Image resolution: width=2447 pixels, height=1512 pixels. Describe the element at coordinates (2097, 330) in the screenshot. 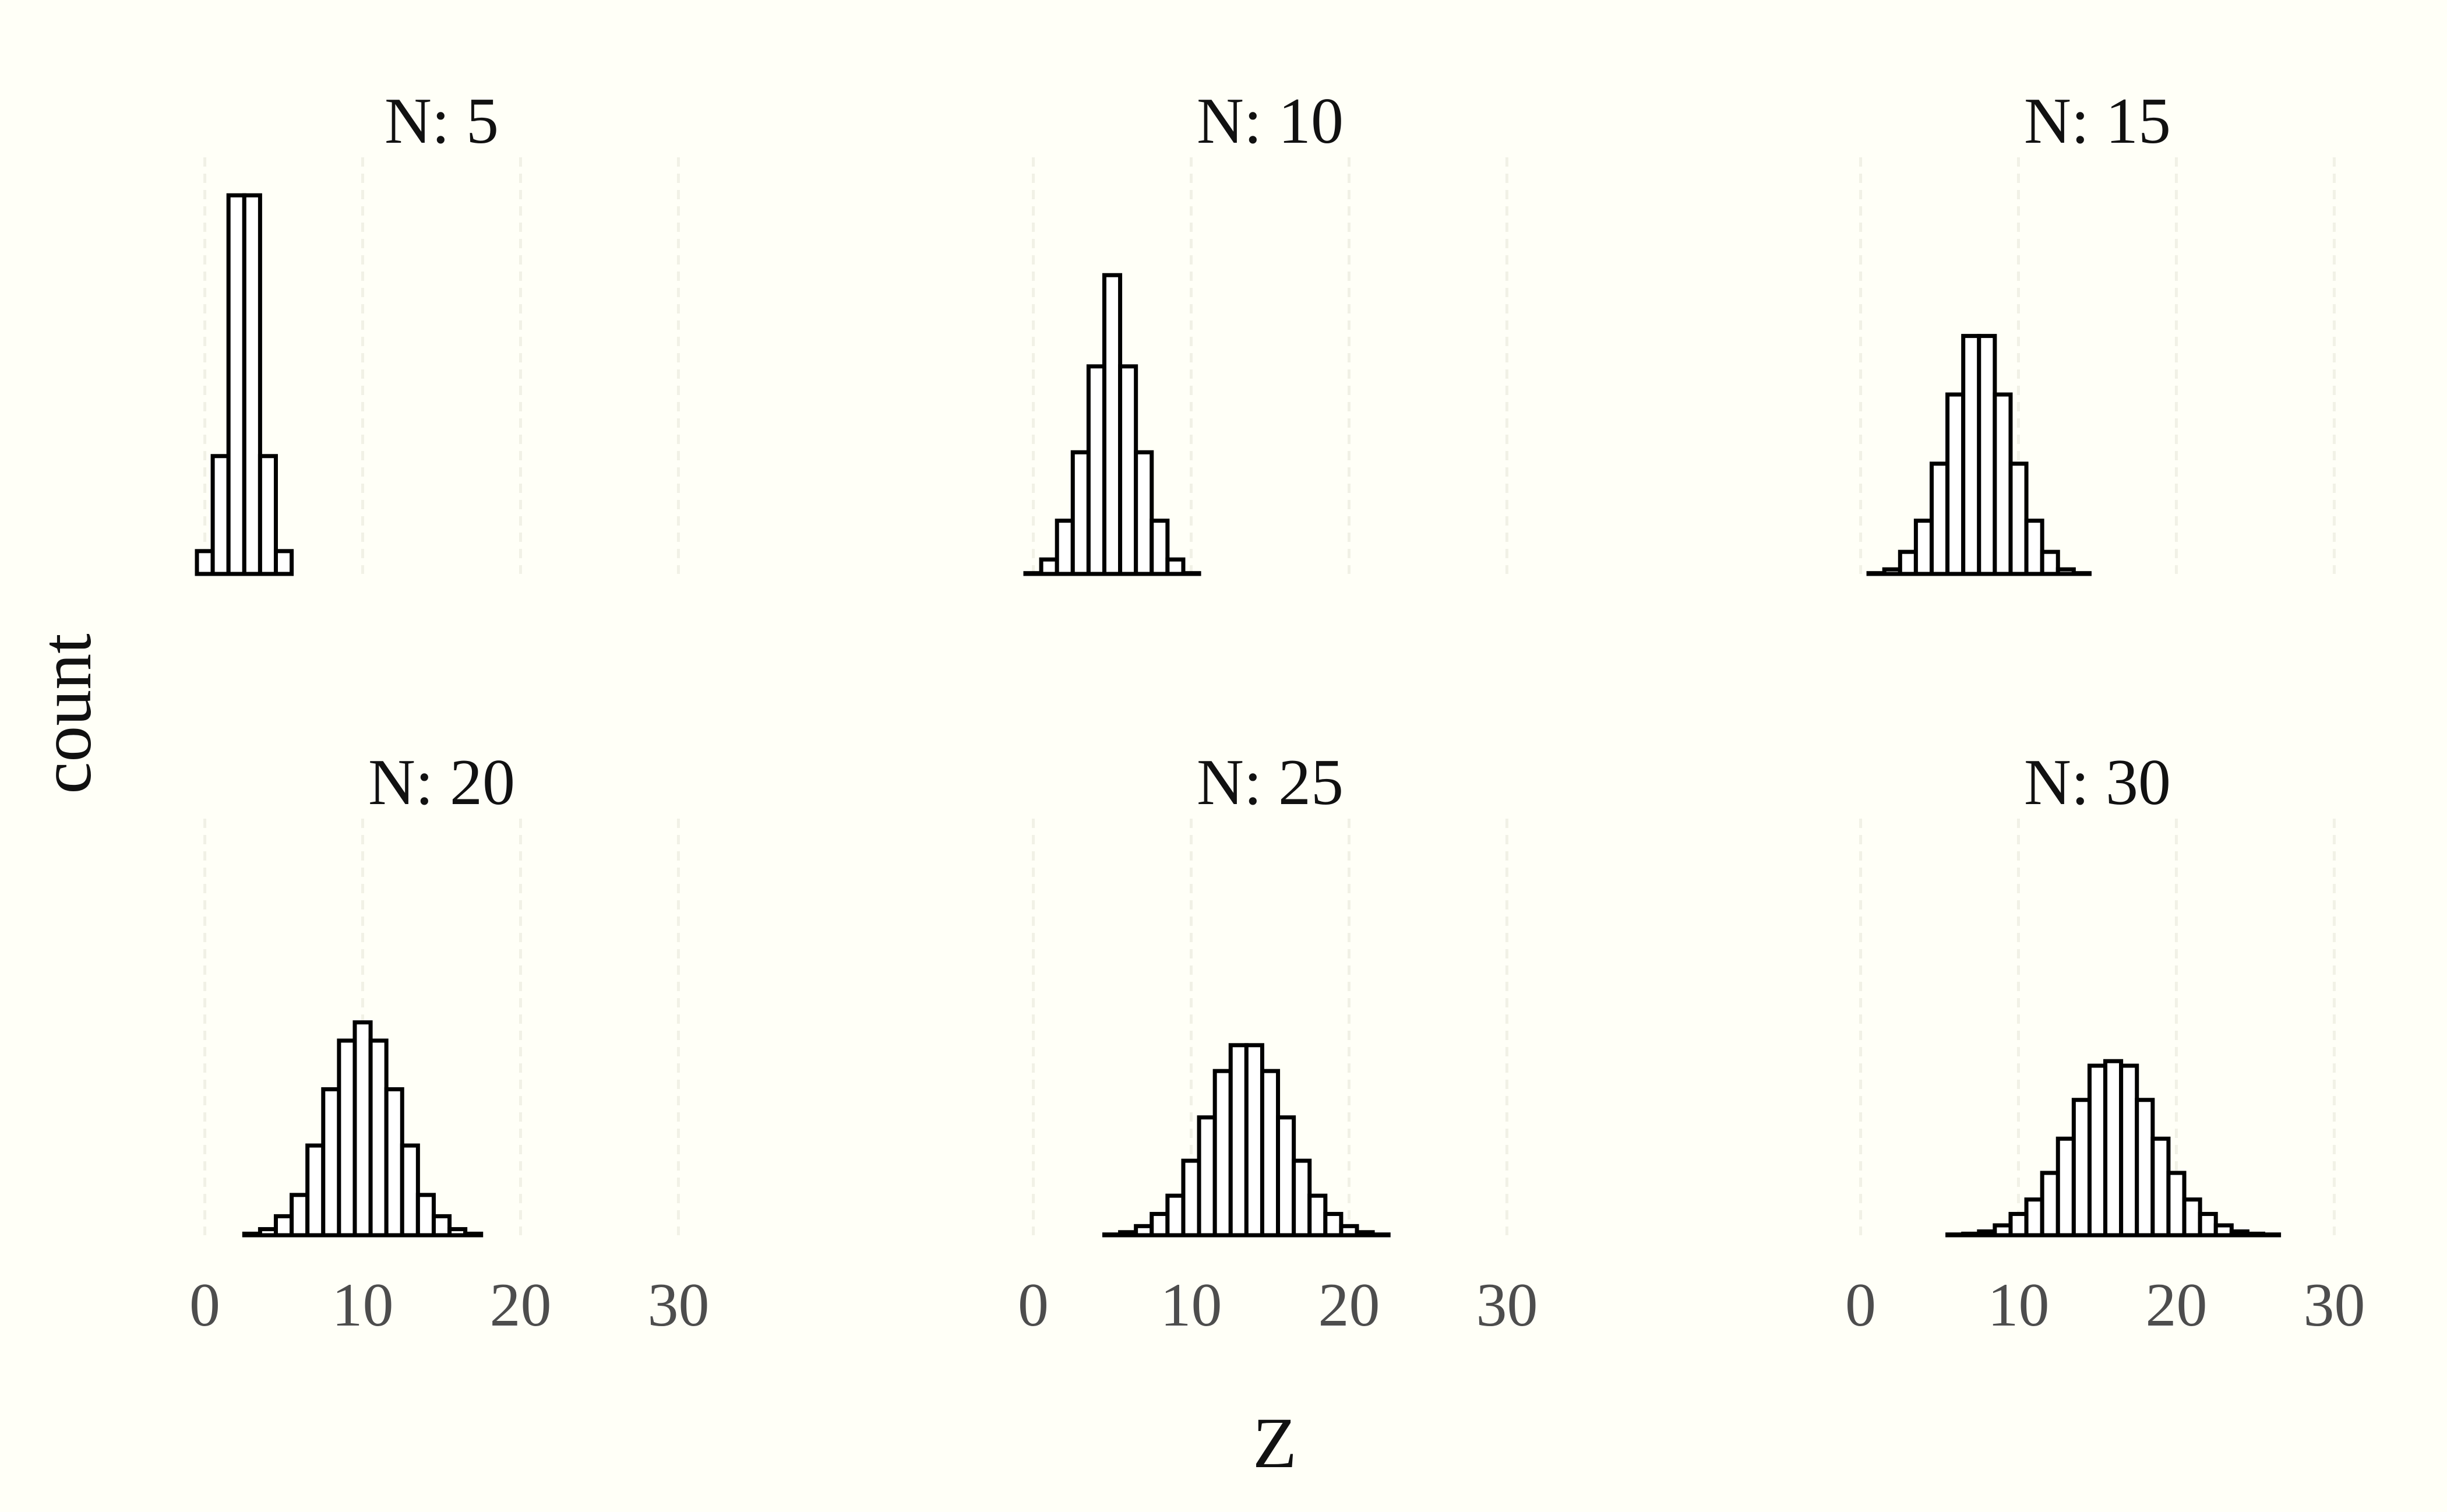

I see `facet-panel: N: 15` at that location.